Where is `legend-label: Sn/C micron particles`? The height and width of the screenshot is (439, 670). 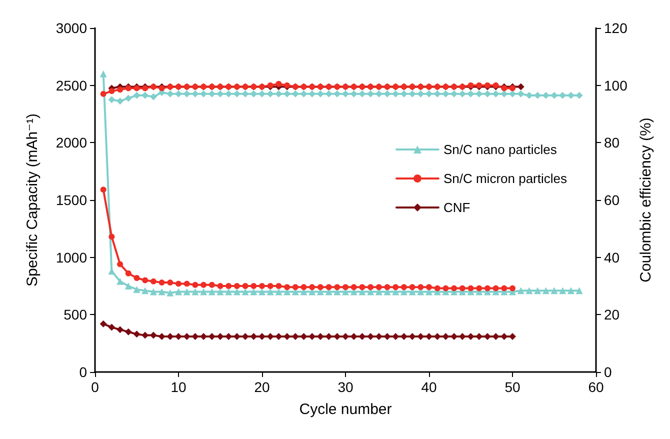
legend-label: Sn/C micron particles is located at coordinates (505, 178).